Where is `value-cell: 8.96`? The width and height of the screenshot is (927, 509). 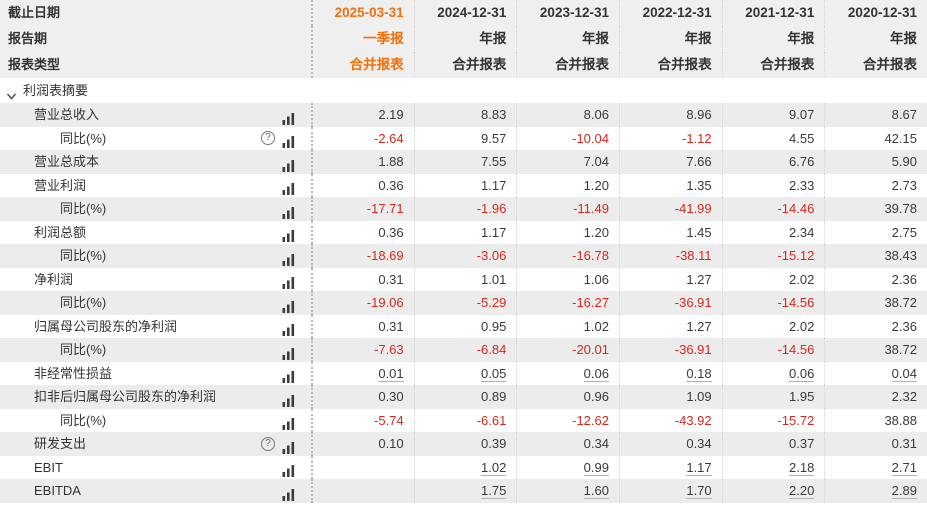 value-cell: 8.96 is located at coordinates (670, 115).